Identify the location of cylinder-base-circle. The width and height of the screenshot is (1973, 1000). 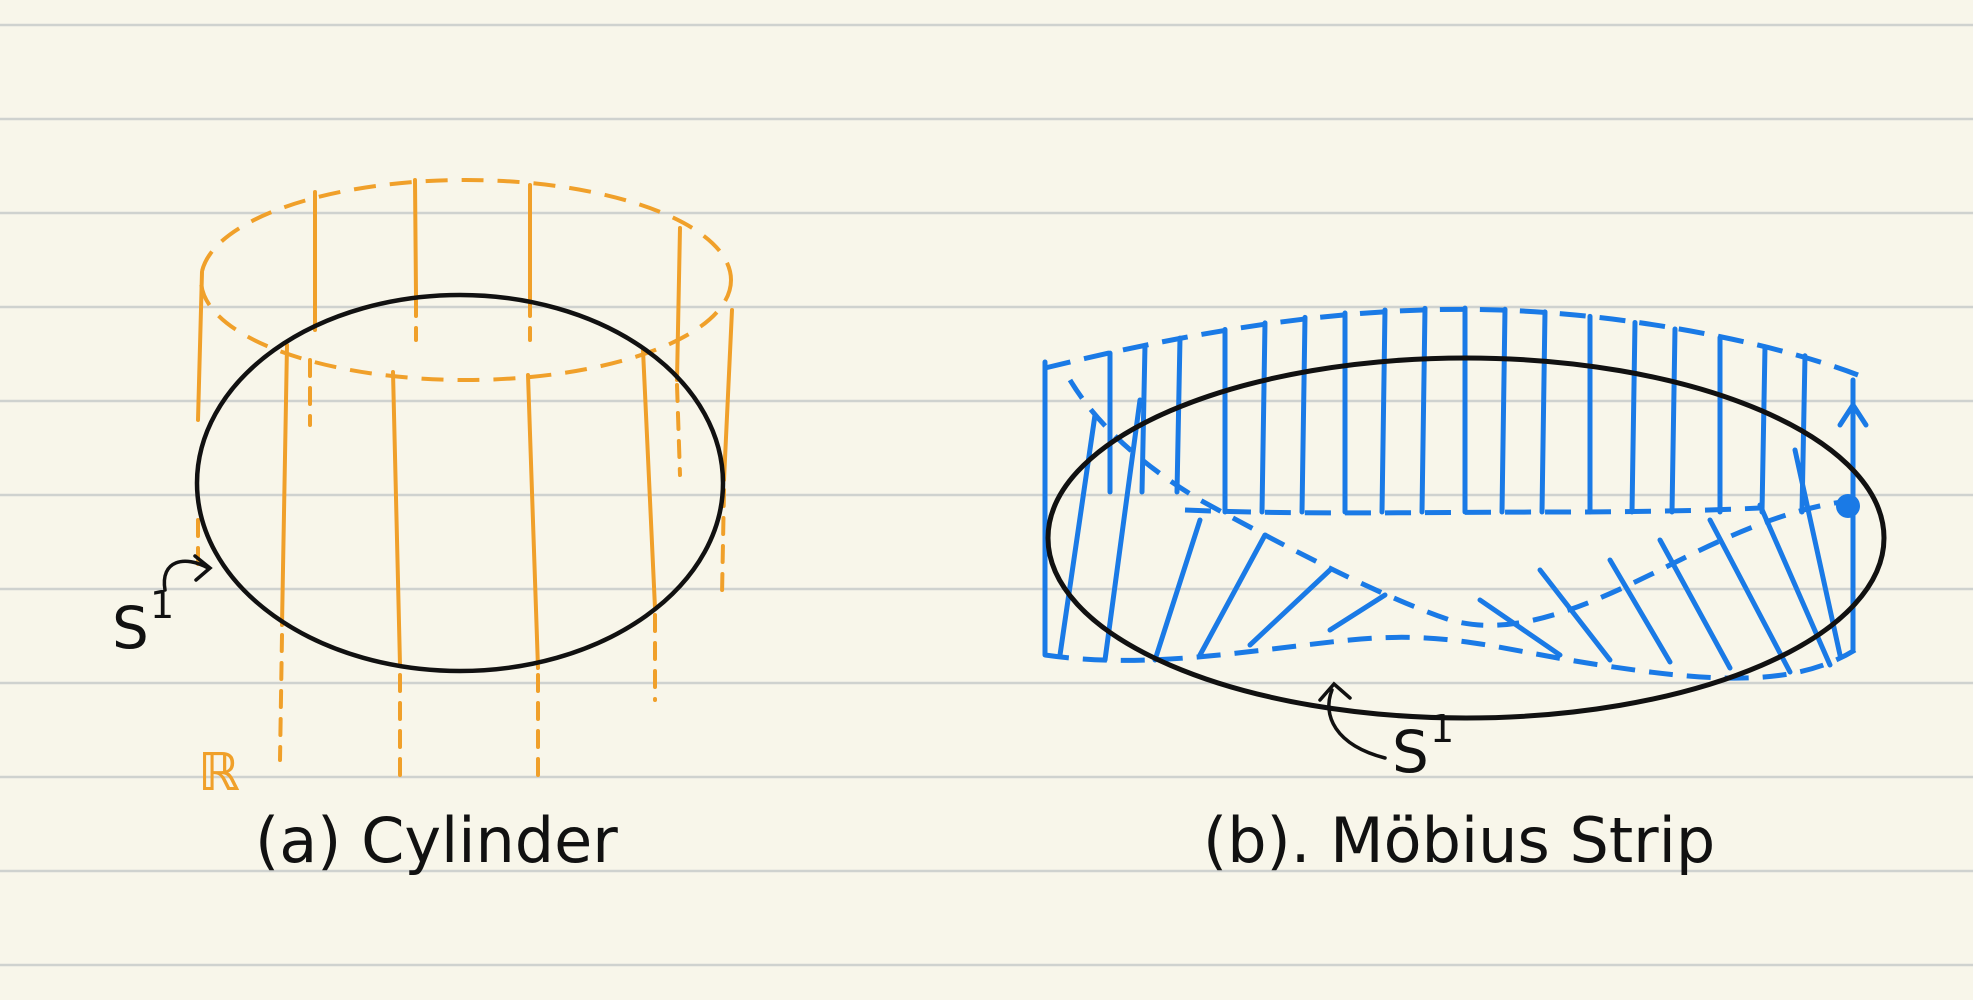
(460, 483).